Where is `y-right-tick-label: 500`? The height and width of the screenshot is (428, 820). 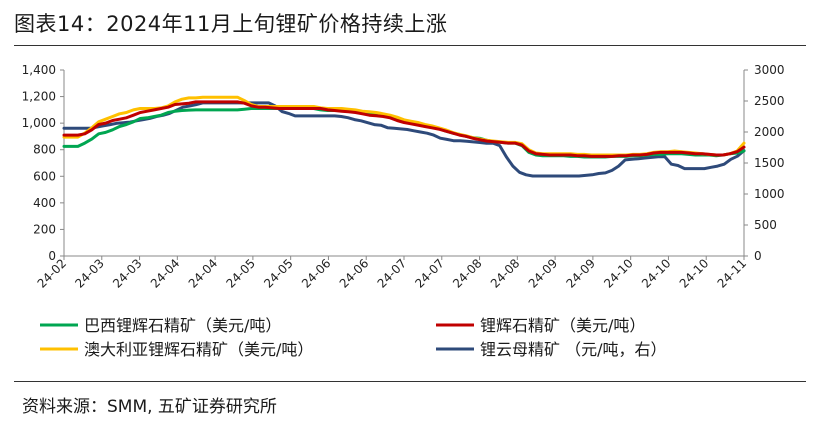
y-right-tick-label: 500 is located at coordinates (765, 225).